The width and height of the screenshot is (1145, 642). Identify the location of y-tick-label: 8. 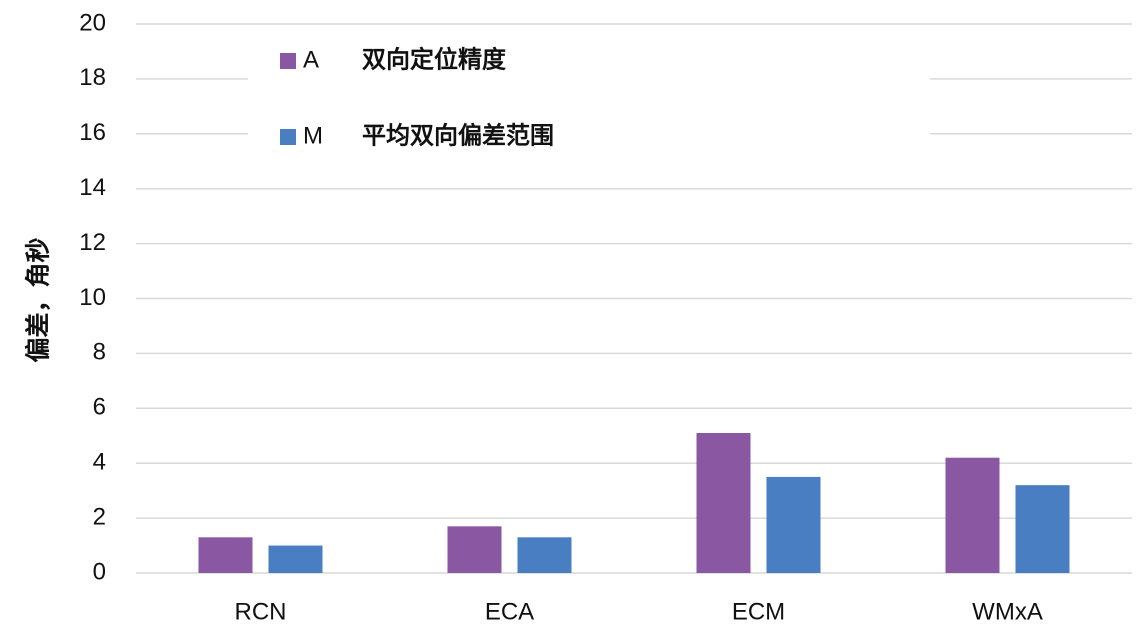
(99, 352).